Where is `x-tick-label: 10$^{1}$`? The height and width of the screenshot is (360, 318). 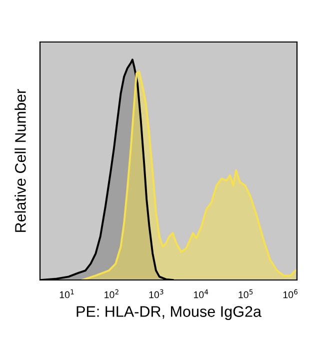
x-tick-label: 10$^{1}$ is located at coordinates (67, 293).